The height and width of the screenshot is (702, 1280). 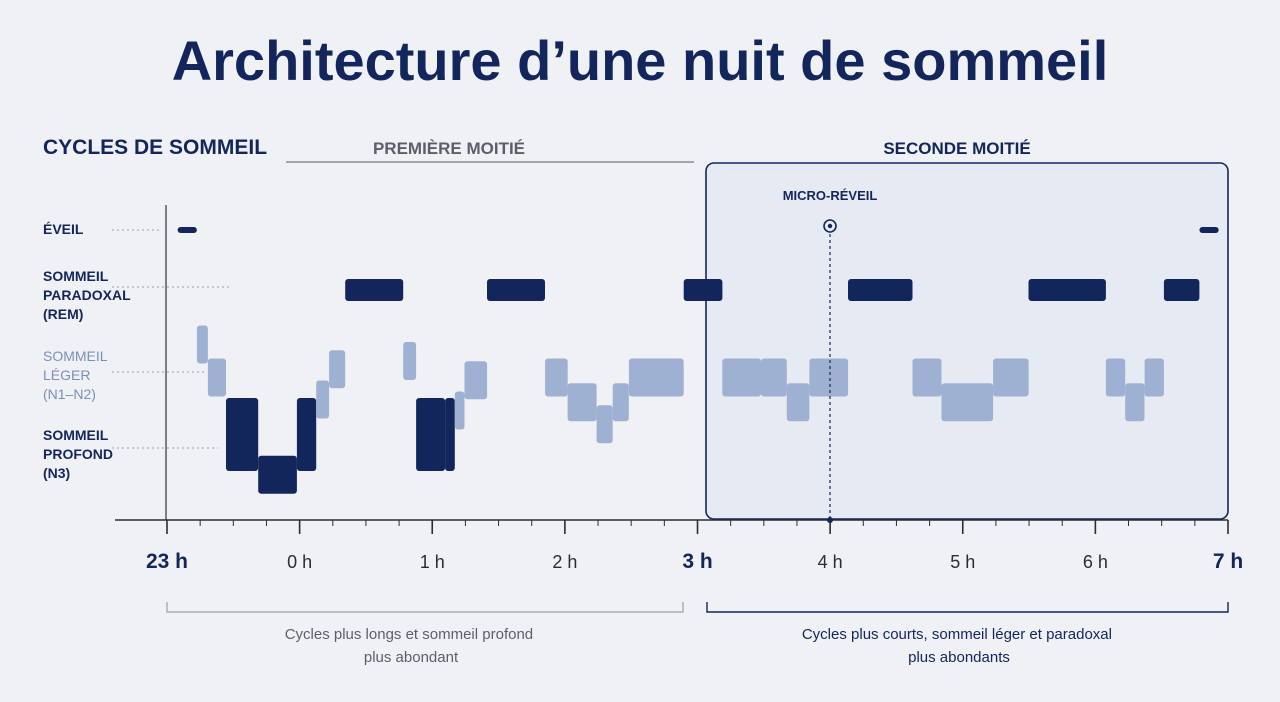 I want to click on stage-label-light: SOMMEIL LÉGER (N1–N2), so click(x=77, y=375).